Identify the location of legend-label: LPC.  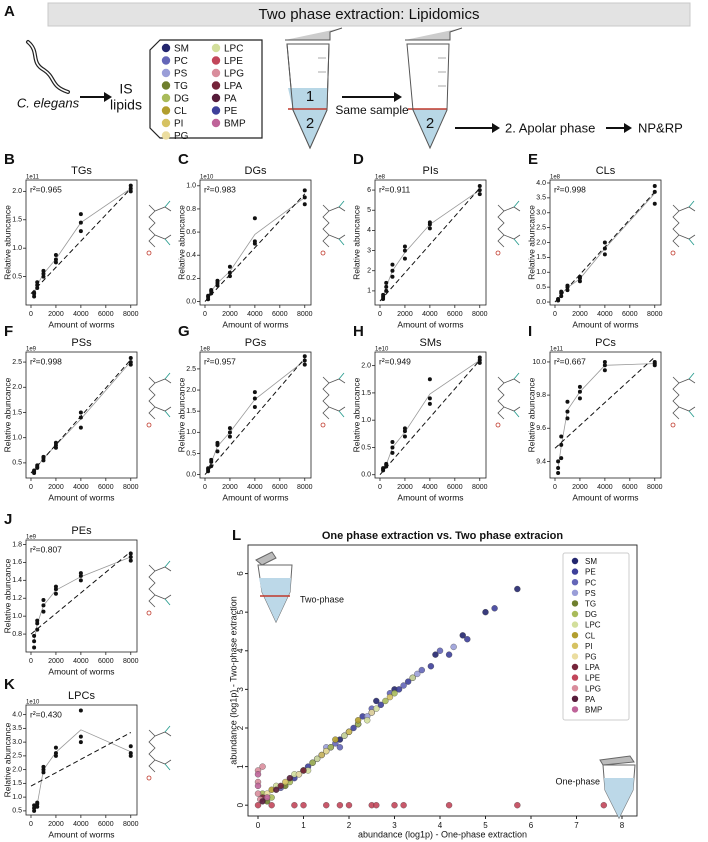
(593, 625).